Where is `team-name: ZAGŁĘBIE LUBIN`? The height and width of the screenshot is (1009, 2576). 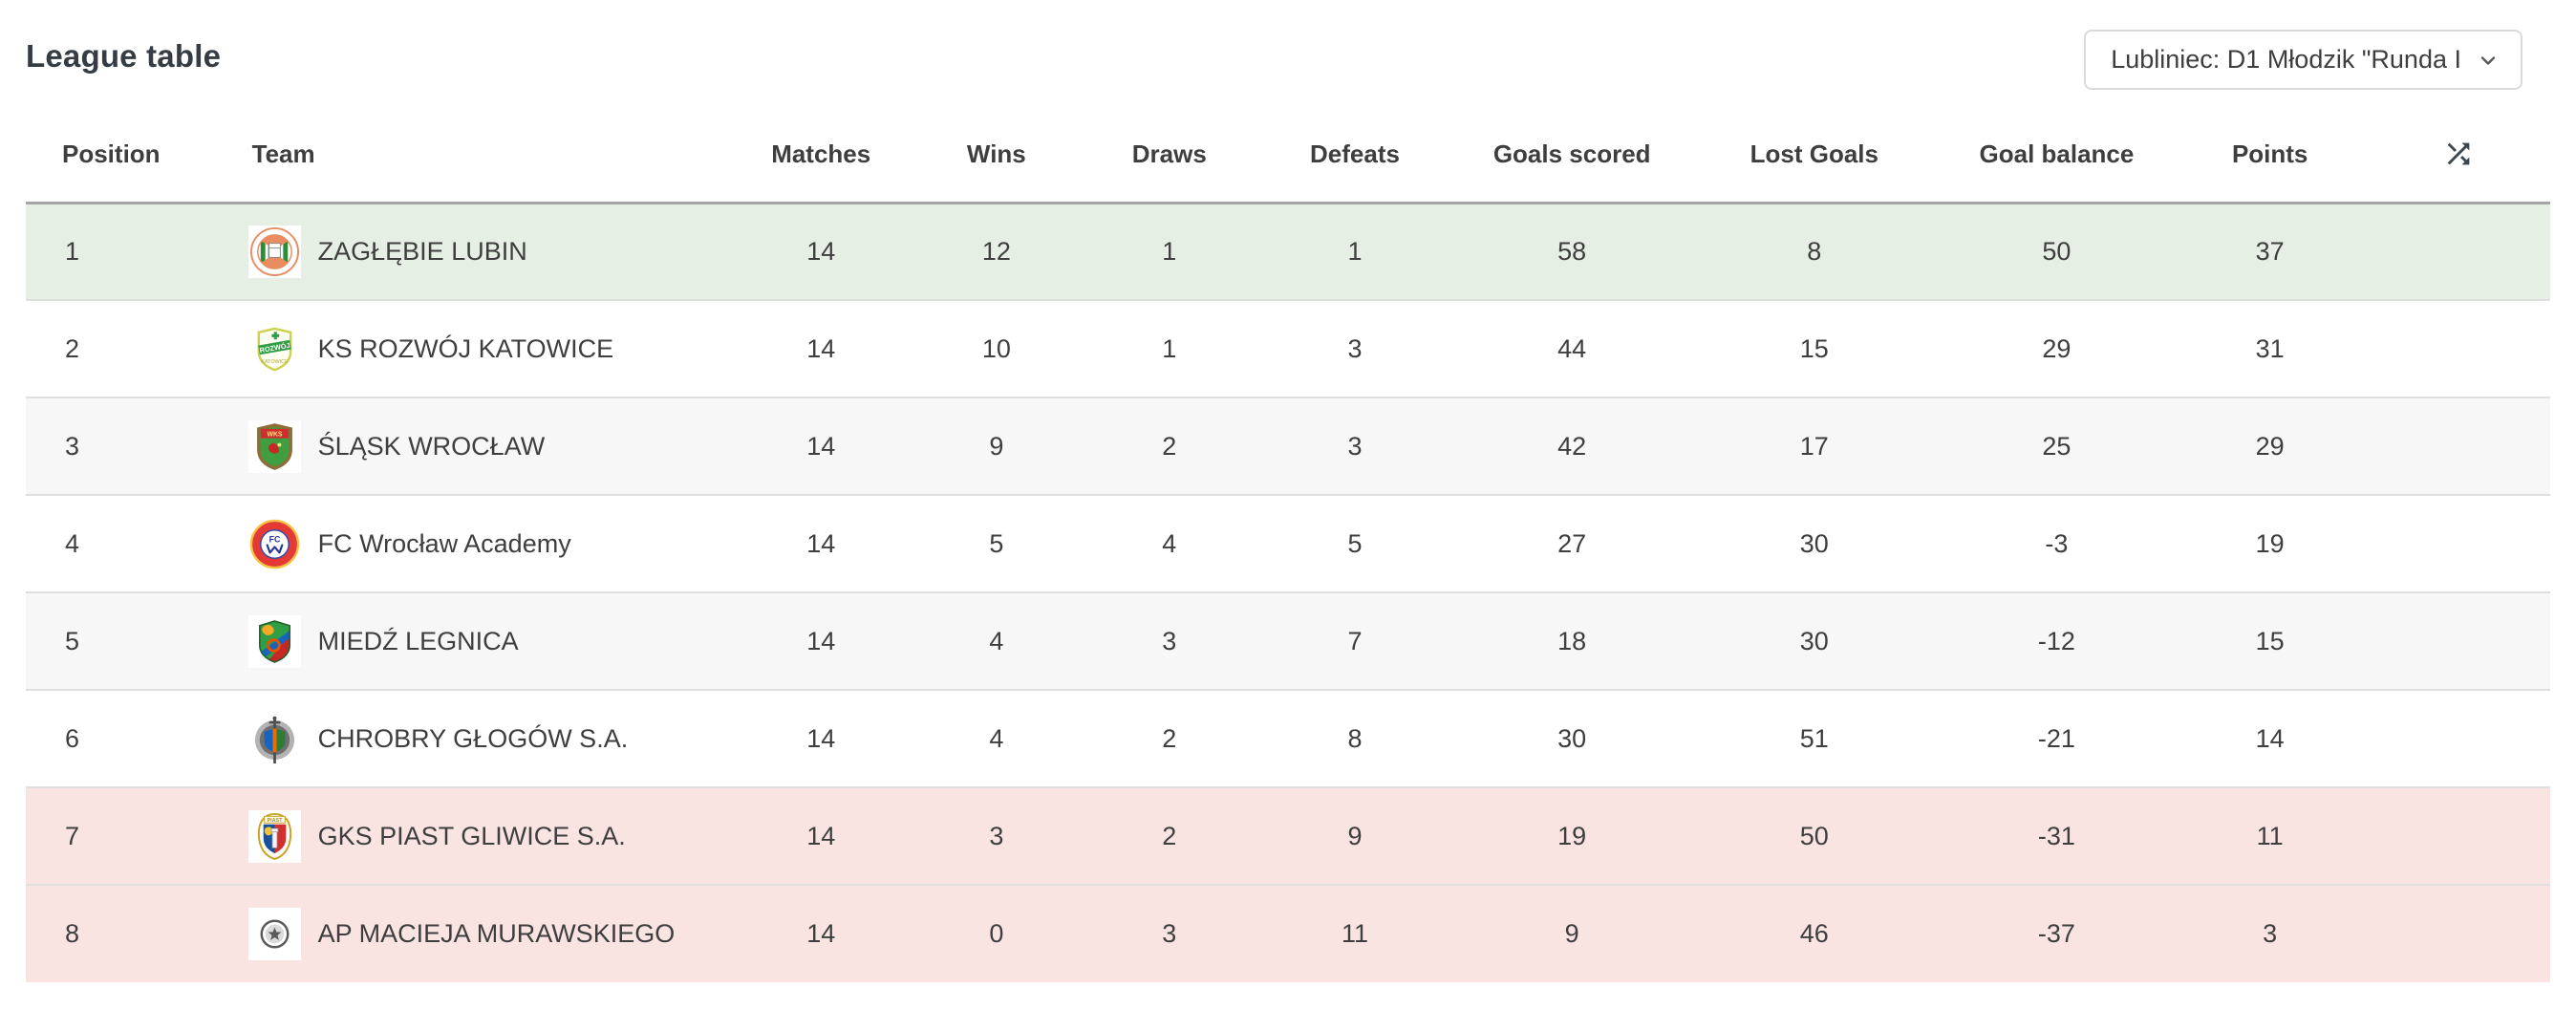
team-name: ZAGŁĘBIE LUBIN is located at coordinates (422, 251).